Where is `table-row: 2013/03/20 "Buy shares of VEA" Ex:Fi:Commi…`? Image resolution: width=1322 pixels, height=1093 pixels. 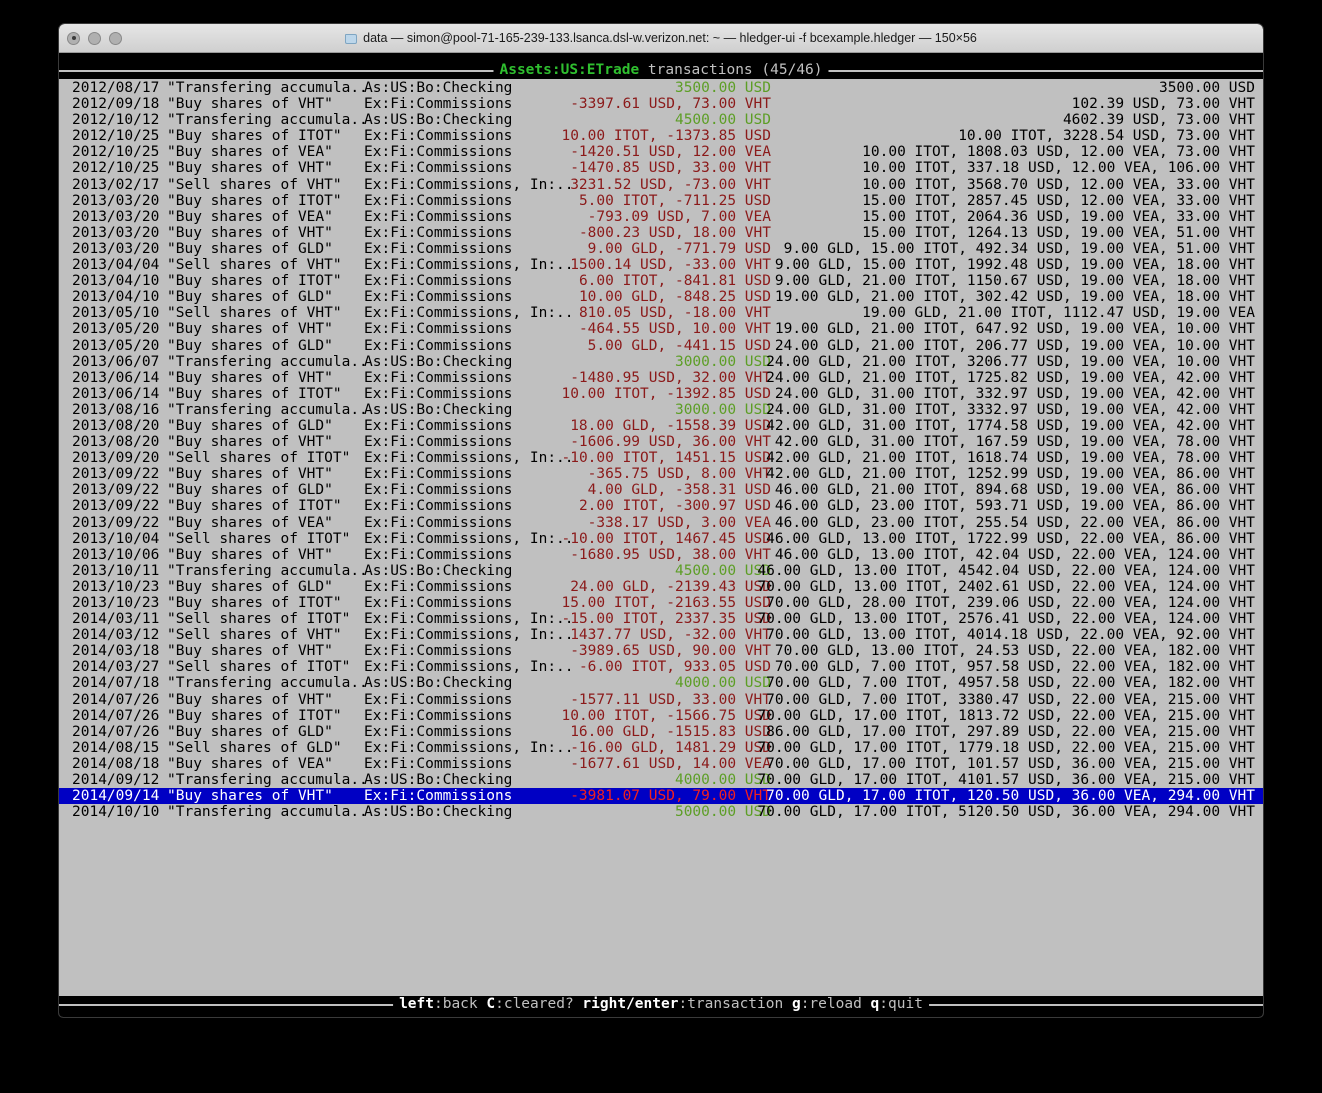 table-row: 2013/03/20 "Buy shares of VEA" Ex:Fi:Commi… is located at coordinates (661, 217).